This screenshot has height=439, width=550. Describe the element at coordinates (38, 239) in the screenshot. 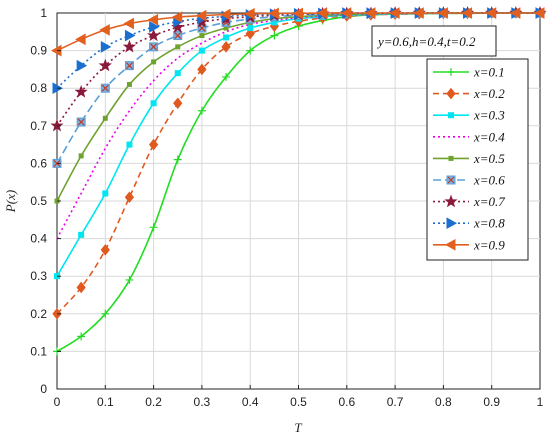

I see `y-tick-label: 0.4` at that location.